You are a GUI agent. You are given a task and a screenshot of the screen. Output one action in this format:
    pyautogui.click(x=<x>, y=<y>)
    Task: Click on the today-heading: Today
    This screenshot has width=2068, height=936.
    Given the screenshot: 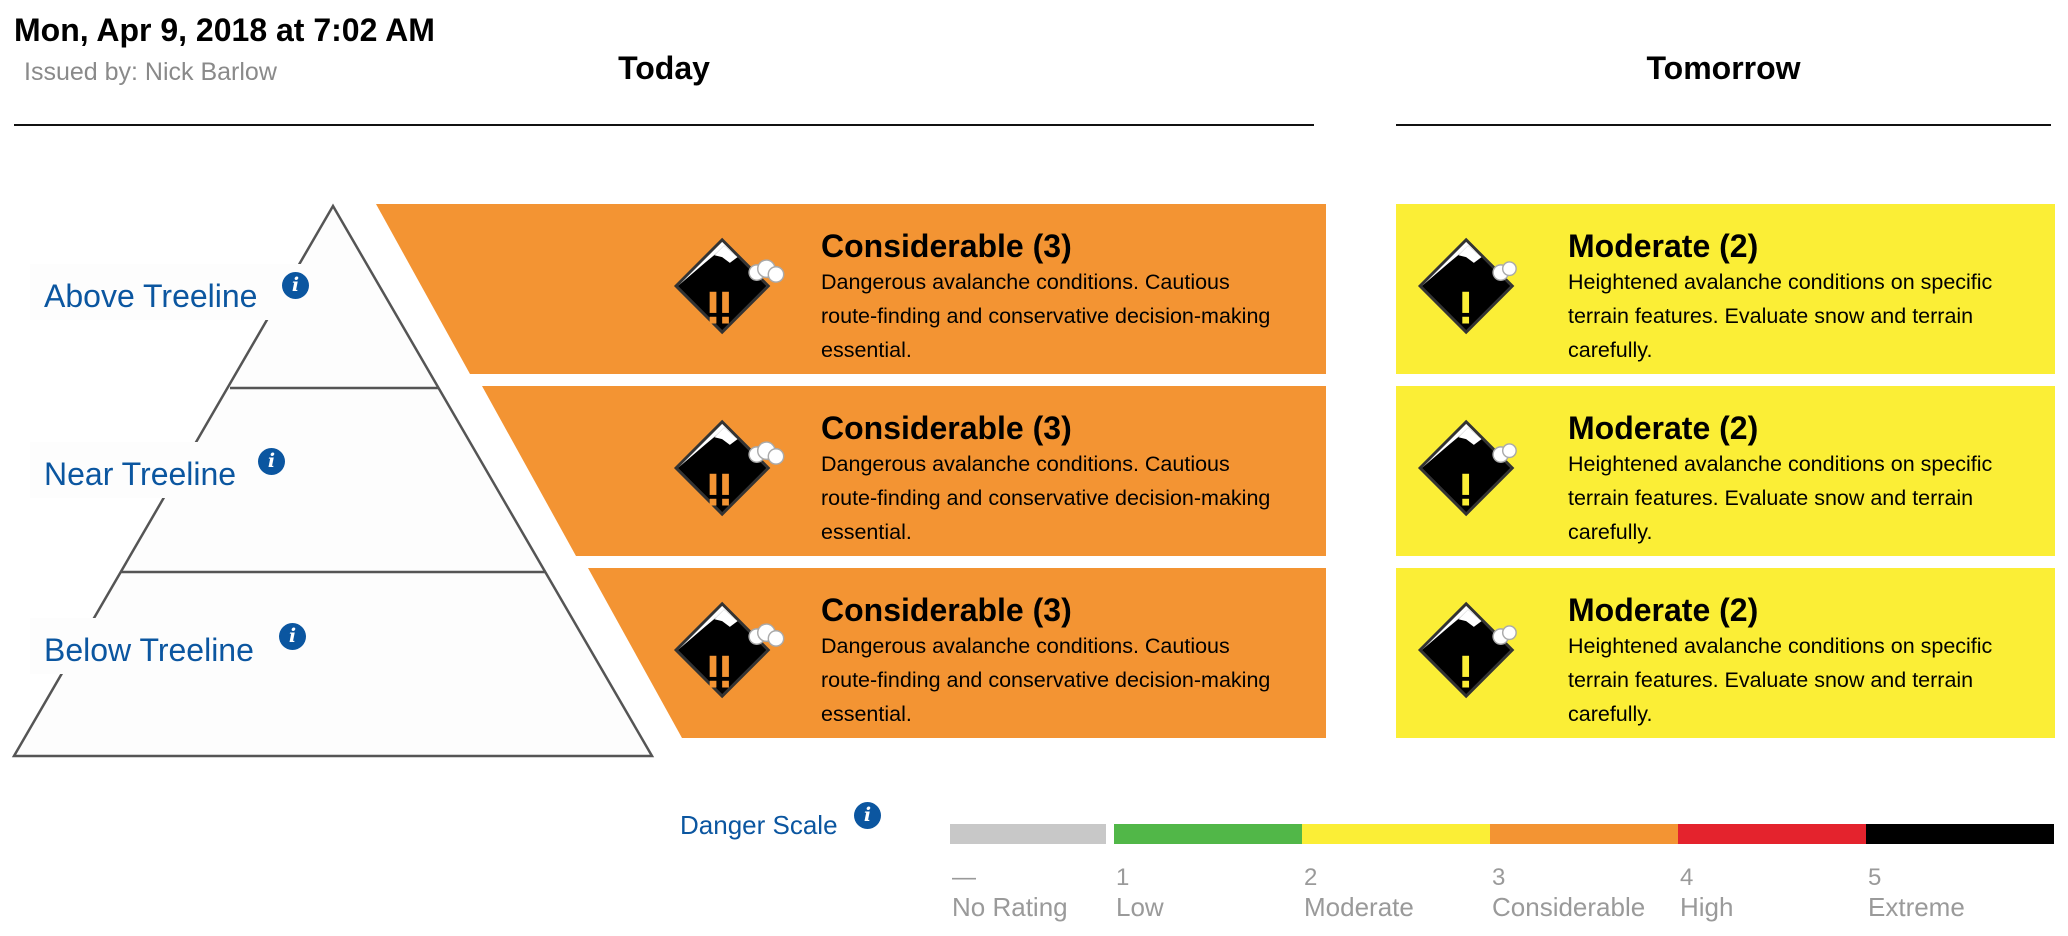 What is the action you would take?
    pyautogui.click(x=664, y=68)
    